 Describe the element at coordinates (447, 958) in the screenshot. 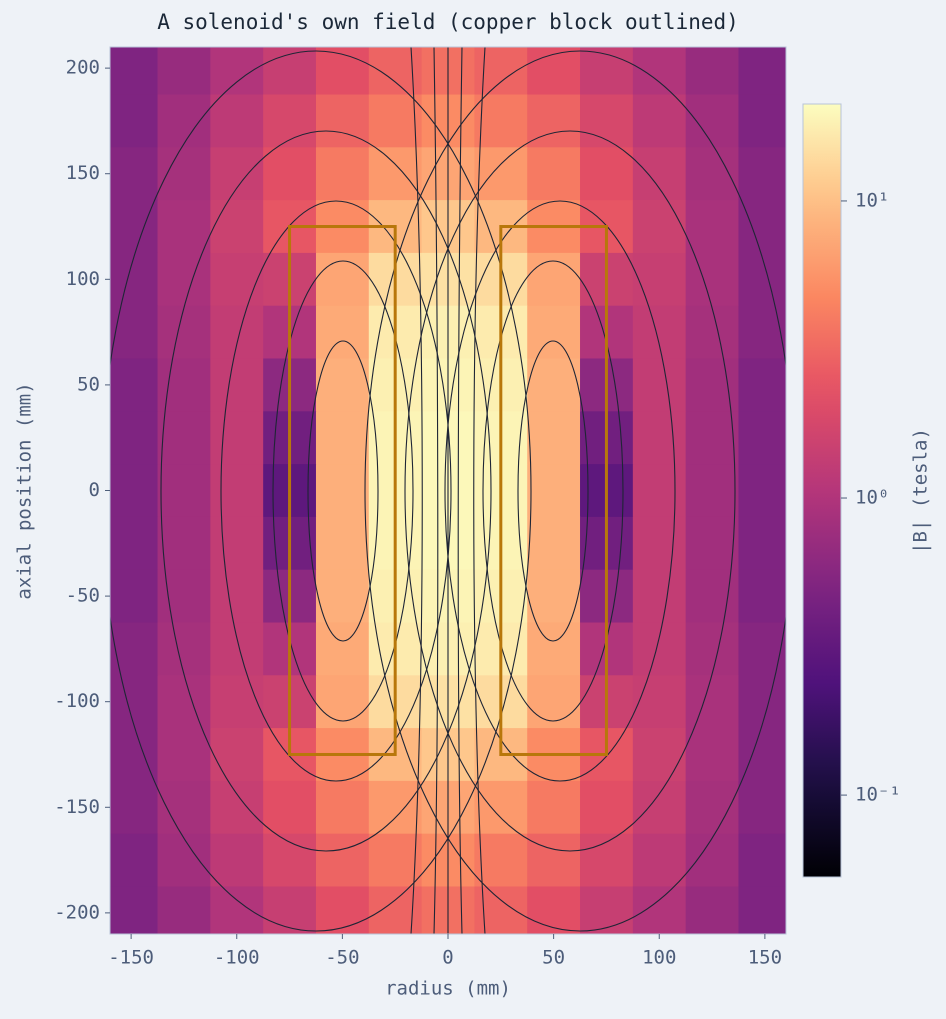

I see `x-tick-label: 0` at that location.